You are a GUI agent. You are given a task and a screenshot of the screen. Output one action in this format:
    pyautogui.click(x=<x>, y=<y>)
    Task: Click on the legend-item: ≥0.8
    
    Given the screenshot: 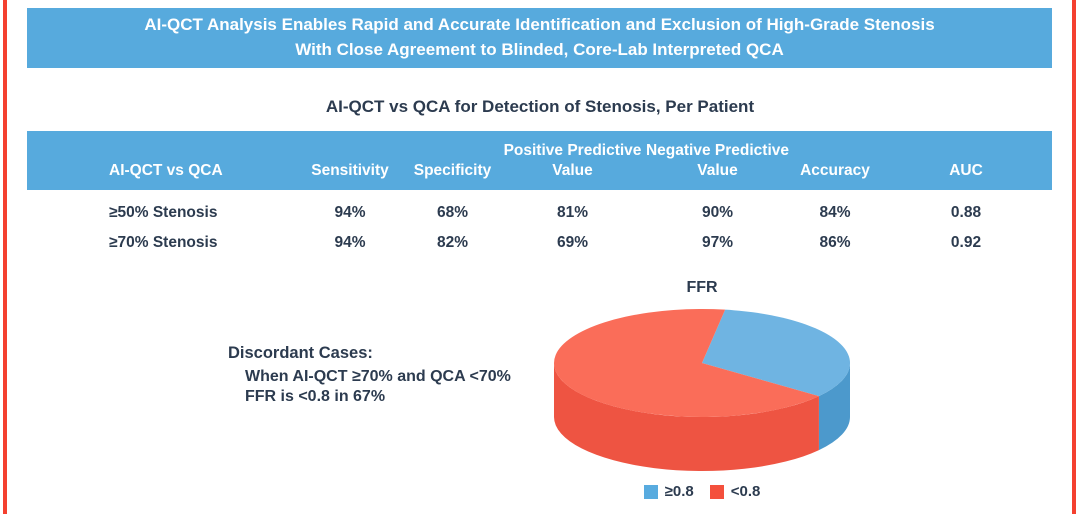 What is the action you would take?
    pyautogui.click(x=668, y=491)
    